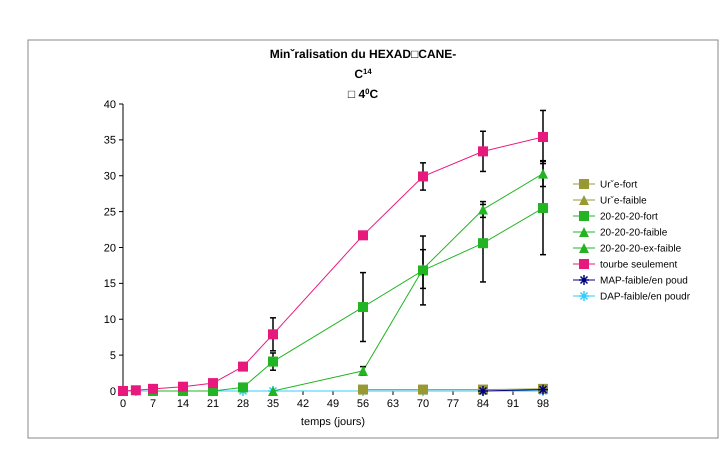 This screenshot has height=450, width=728. Describe the element at coordinates (363, 64) in the screenshot. I see `chart-title: Minˇralisation du HEXAD□CANE- C$^{14}$` at that location.